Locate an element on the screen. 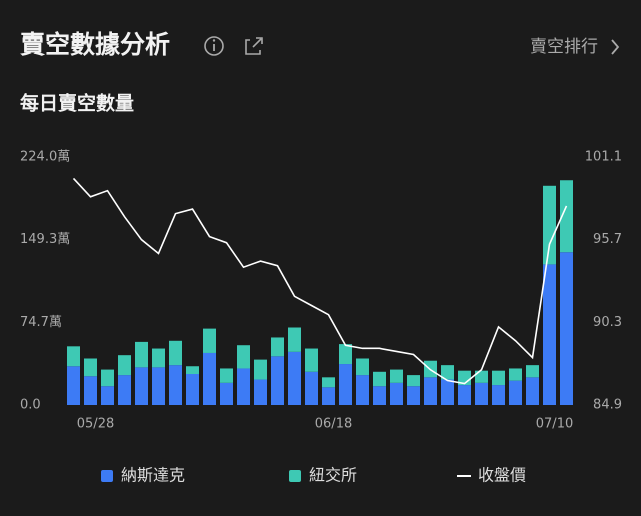 The image size is (641, 516). x-tick-label: 06/18 is located at coordinates (333, 424).